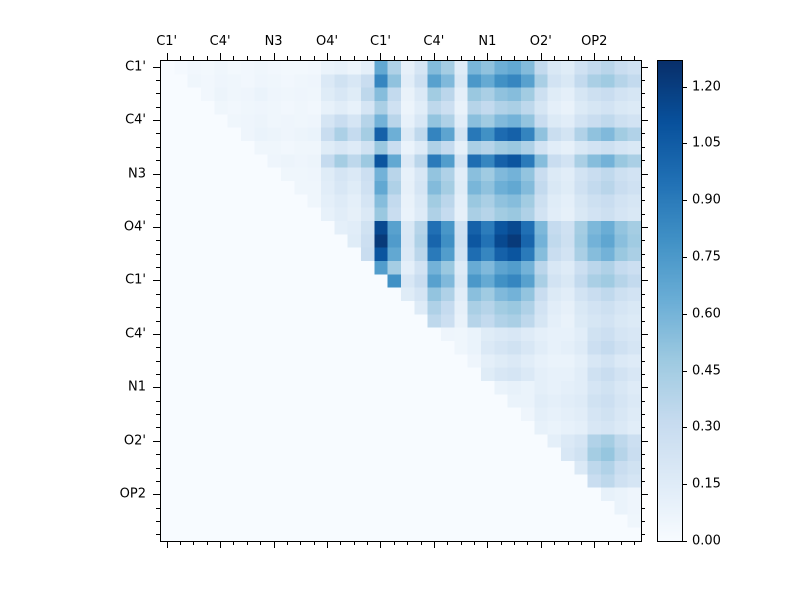 This screenshot has width=800, height=600. What do you see at coordinates (670, 301) in the screenshot?
I see `colorbar` at bounding box center [670, 301].